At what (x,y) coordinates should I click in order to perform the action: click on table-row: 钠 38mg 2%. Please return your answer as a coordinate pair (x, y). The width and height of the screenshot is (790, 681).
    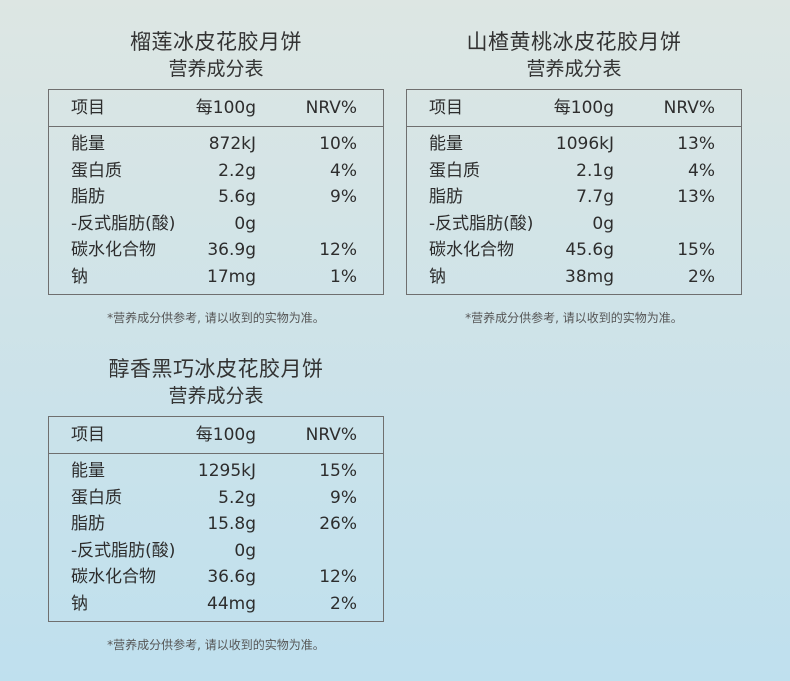
    Looking at the image, I should click on (574, 277).